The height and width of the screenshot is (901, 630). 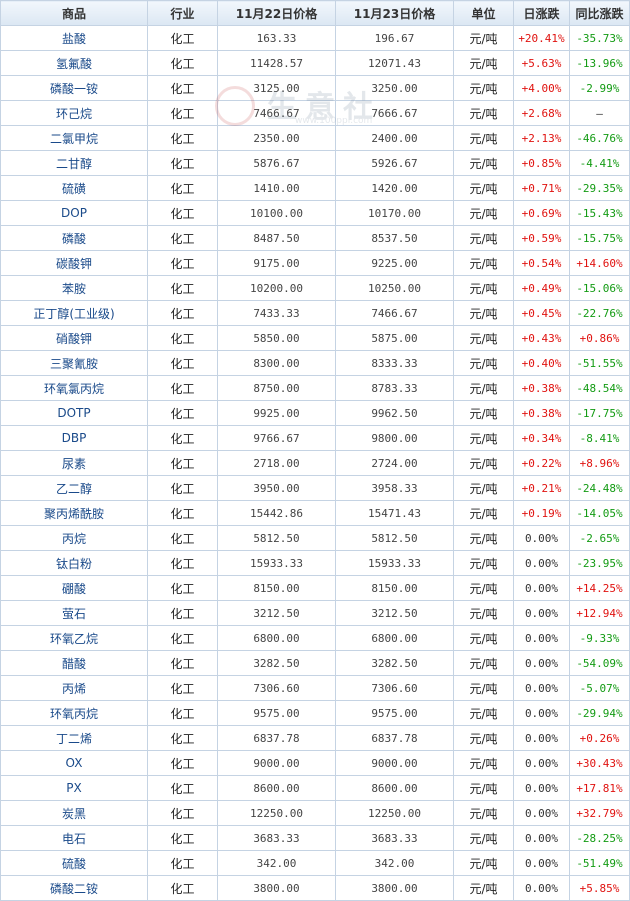 I want to click on table-row: 钛白粉 化工 15933.33 15933.33 元/吨 0.00% -23.95%, so click(x=315, y=563).